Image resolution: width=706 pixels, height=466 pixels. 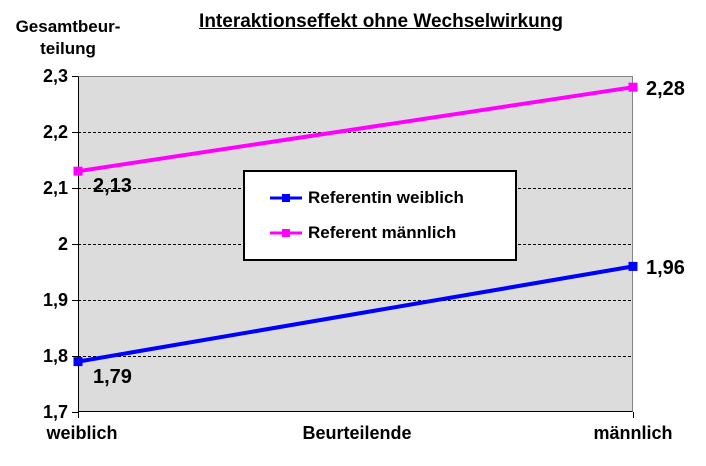 I want to click on x-axis-title: Beurteilende, so click(x=357, y=433).